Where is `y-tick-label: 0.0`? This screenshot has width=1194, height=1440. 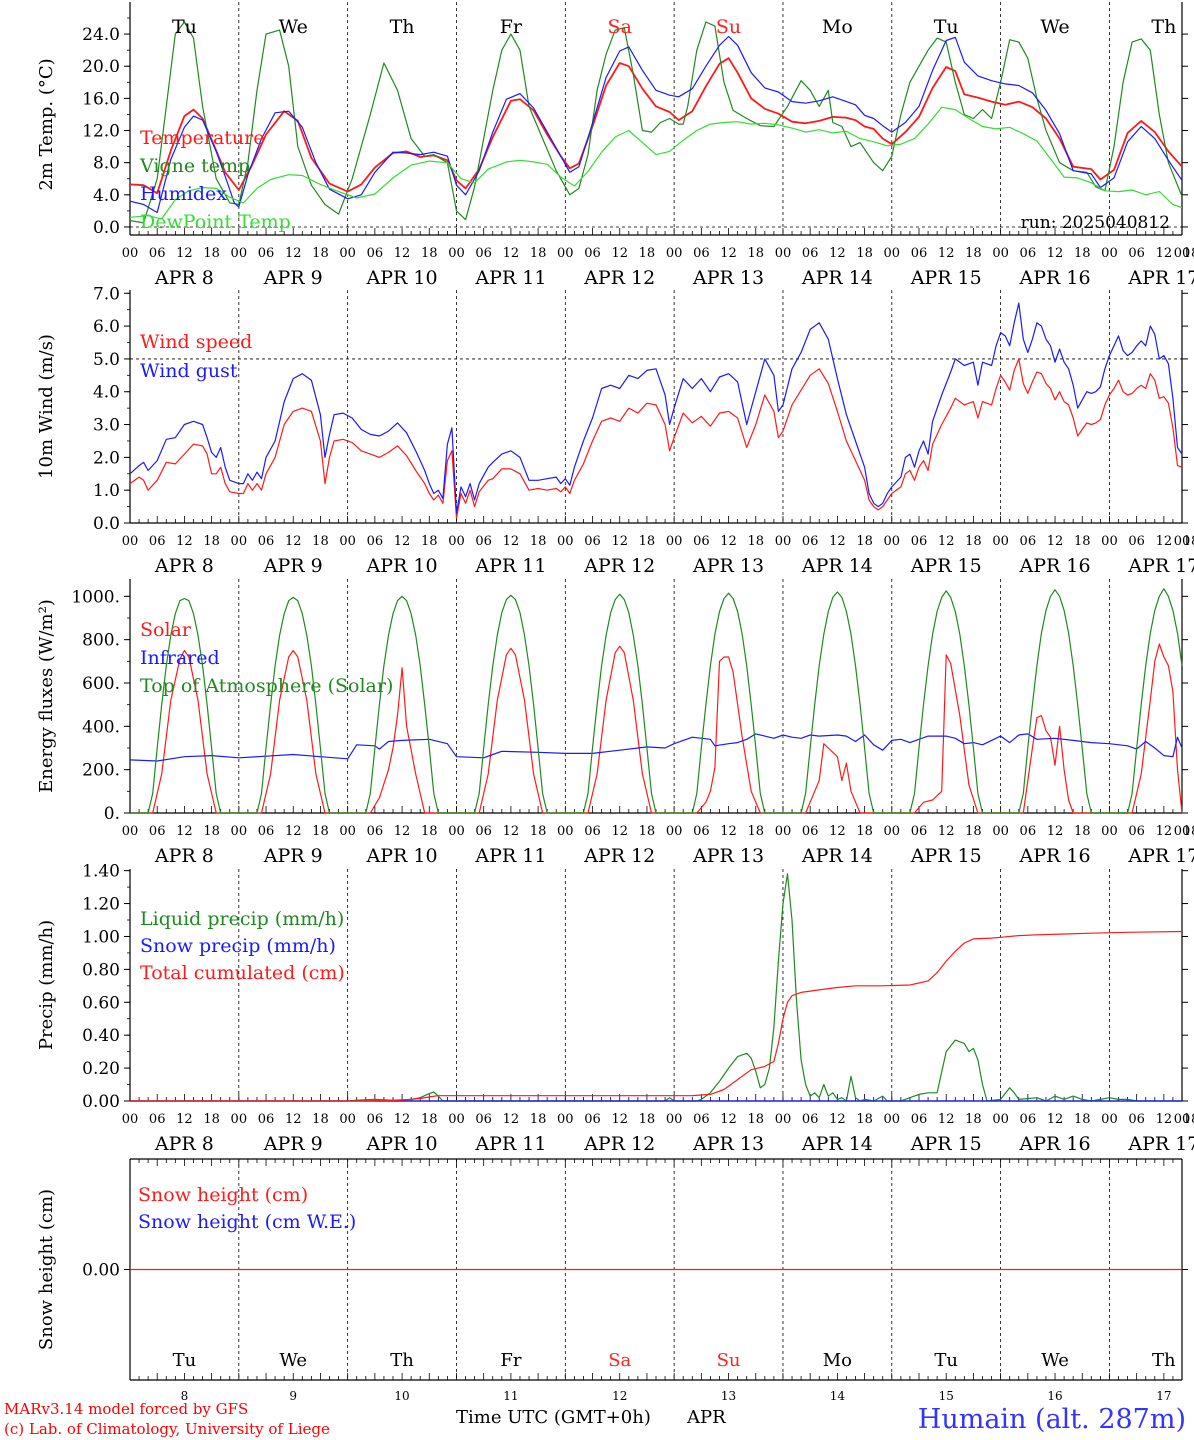
y-tick-label: 0.0 is located at coordinates (106, 228).